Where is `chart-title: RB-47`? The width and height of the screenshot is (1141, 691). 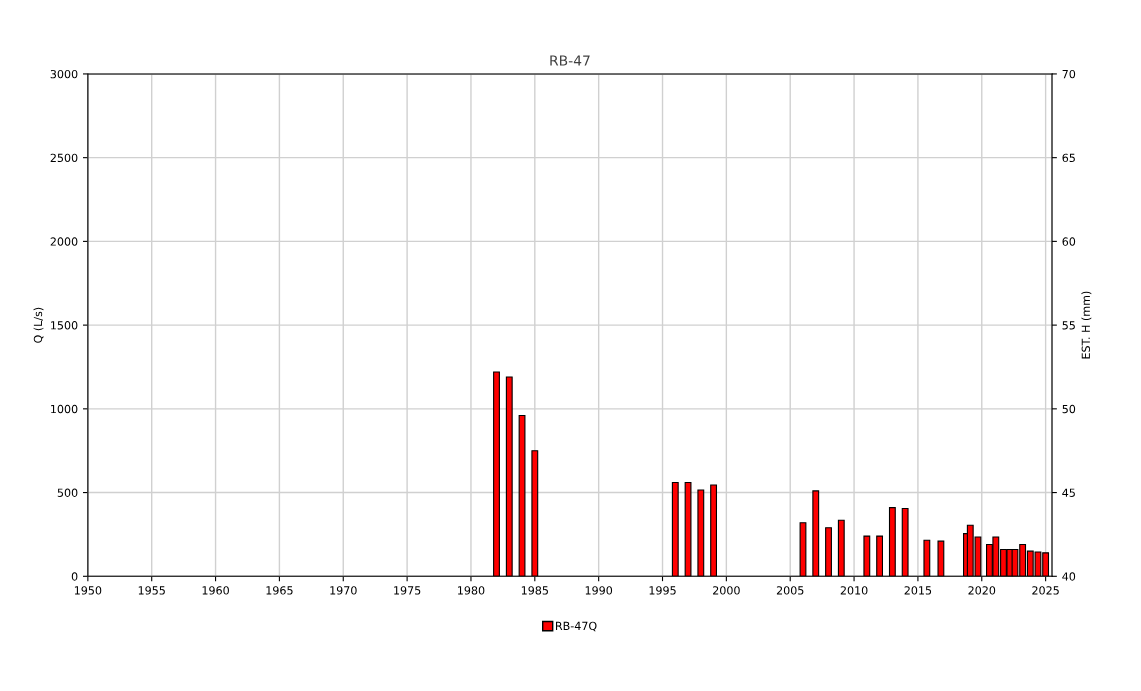
chart-title: RB-47 is located at coordinates (570, 60).